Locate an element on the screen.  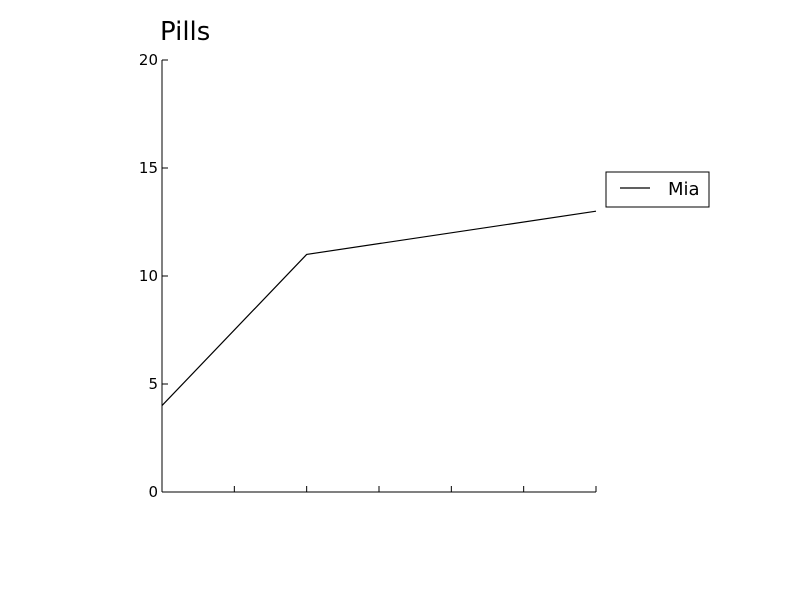
y-tick-label: 15 is located at coordinates (148, 168).